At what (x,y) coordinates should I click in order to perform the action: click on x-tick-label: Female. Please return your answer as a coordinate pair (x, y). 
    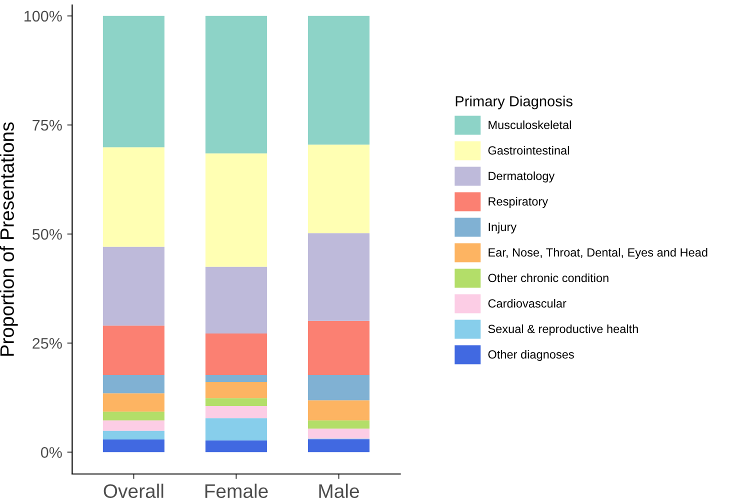
    Looking at the image, I should click on (236, 491).